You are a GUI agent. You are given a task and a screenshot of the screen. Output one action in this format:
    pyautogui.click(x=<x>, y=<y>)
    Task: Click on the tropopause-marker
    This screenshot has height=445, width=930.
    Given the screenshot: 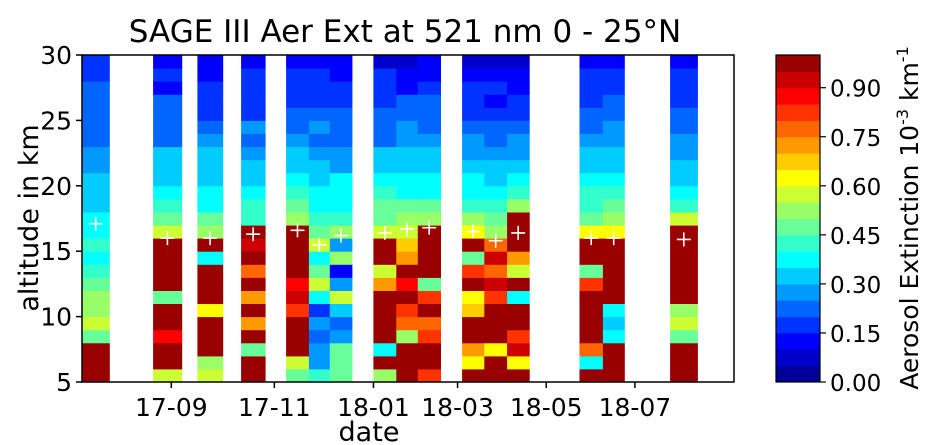 What is the action you would take?
    pyautogui.click(x=253, y=234)
    